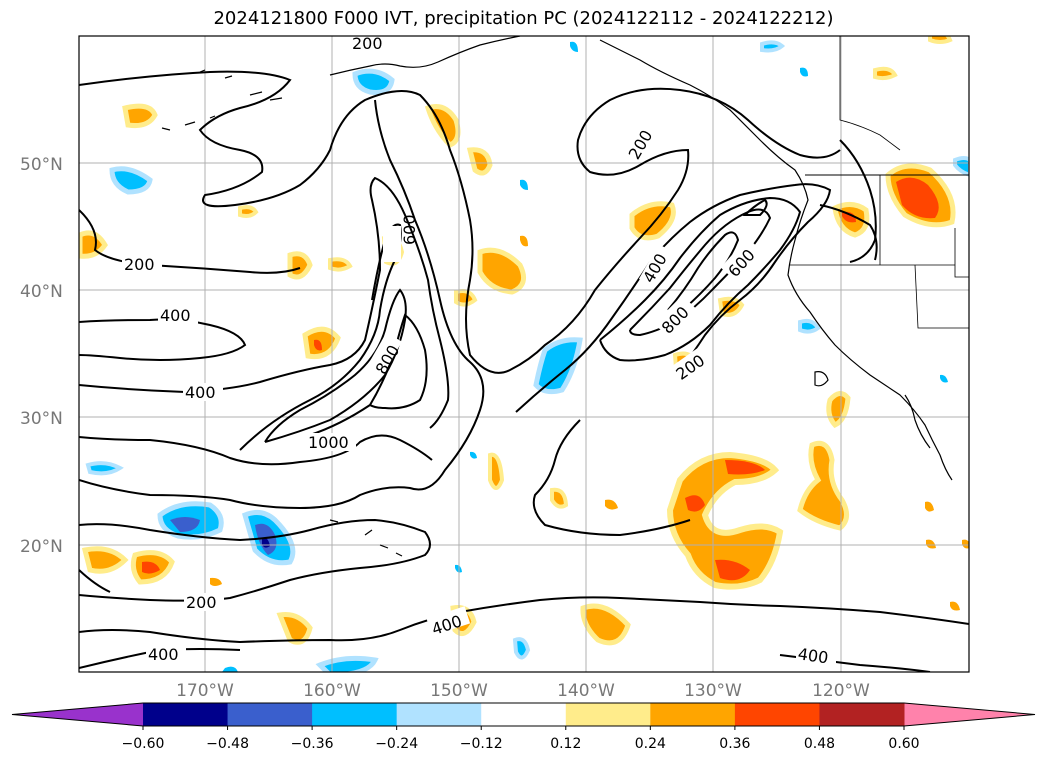 This screenshot has width=1047, height=765. Describe the element at coordinates (409, 229) in the screenshot. I see `ivt-label: 600` at that location.